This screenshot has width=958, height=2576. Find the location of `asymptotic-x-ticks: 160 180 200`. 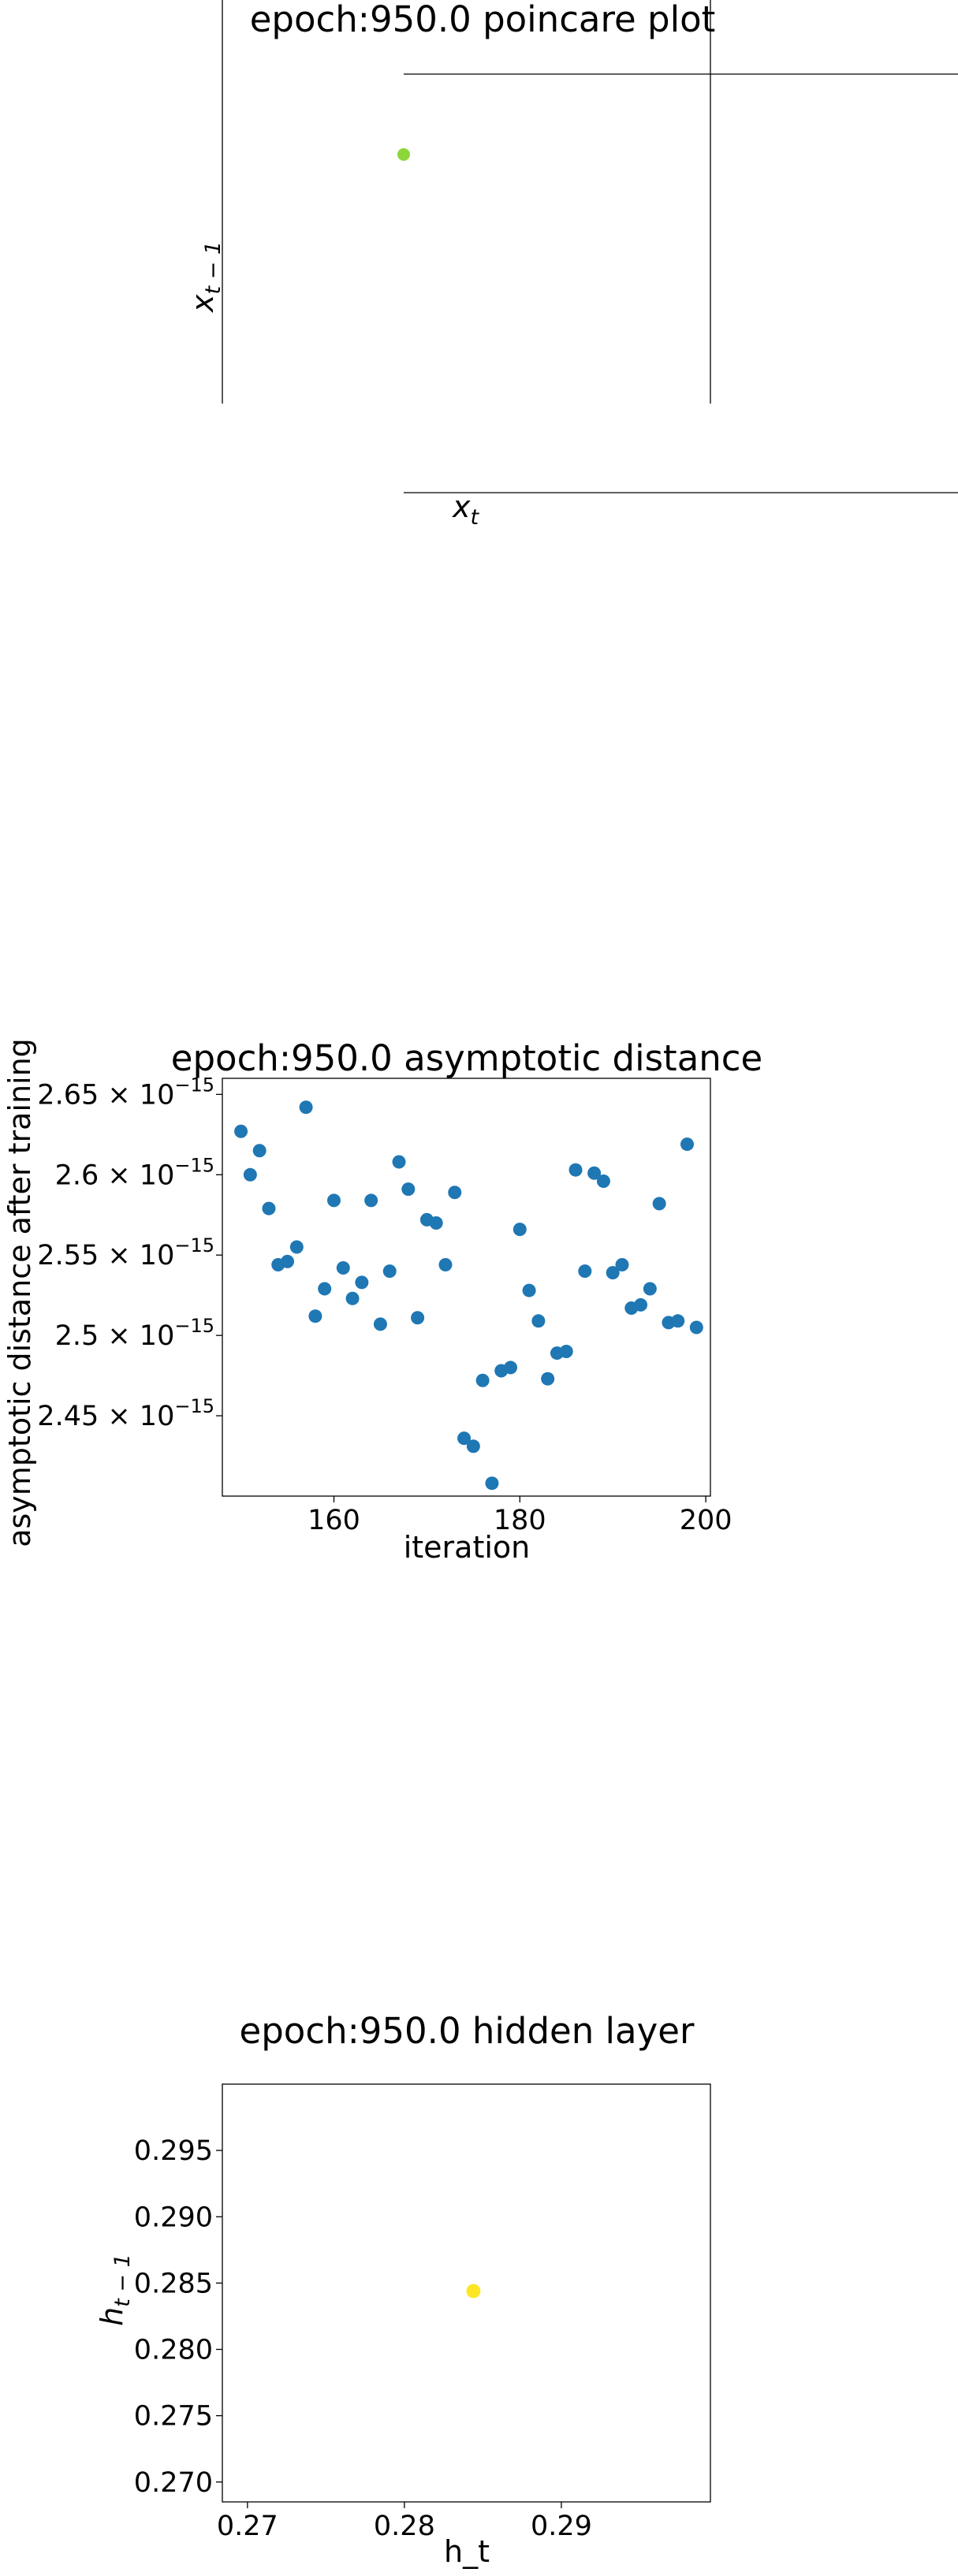

asymptotic-x-ticks: 160 180 200 is located at coordinates (520, 1516).